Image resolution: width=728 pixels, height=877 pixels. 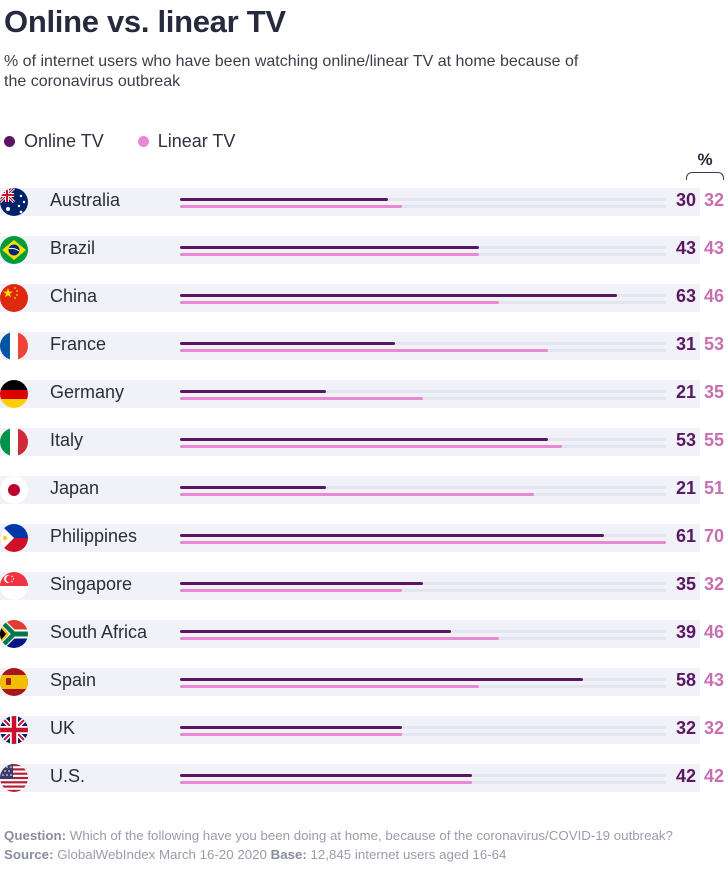 What do you see at coordinates (75, 488) in the screenshot?
I see `category-label: Japan` at bounding box center [75, 488].